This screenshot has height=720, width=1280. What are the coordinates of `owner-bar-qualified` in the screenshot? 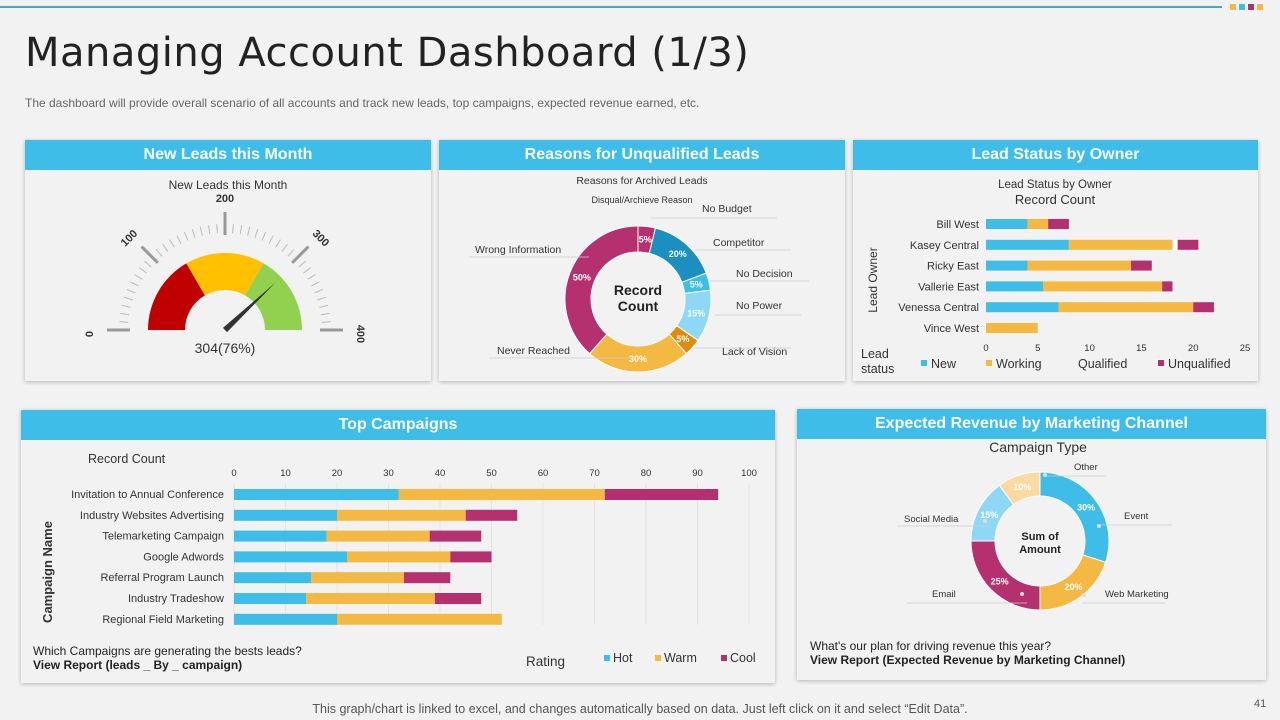 It's located at (1175, 244).